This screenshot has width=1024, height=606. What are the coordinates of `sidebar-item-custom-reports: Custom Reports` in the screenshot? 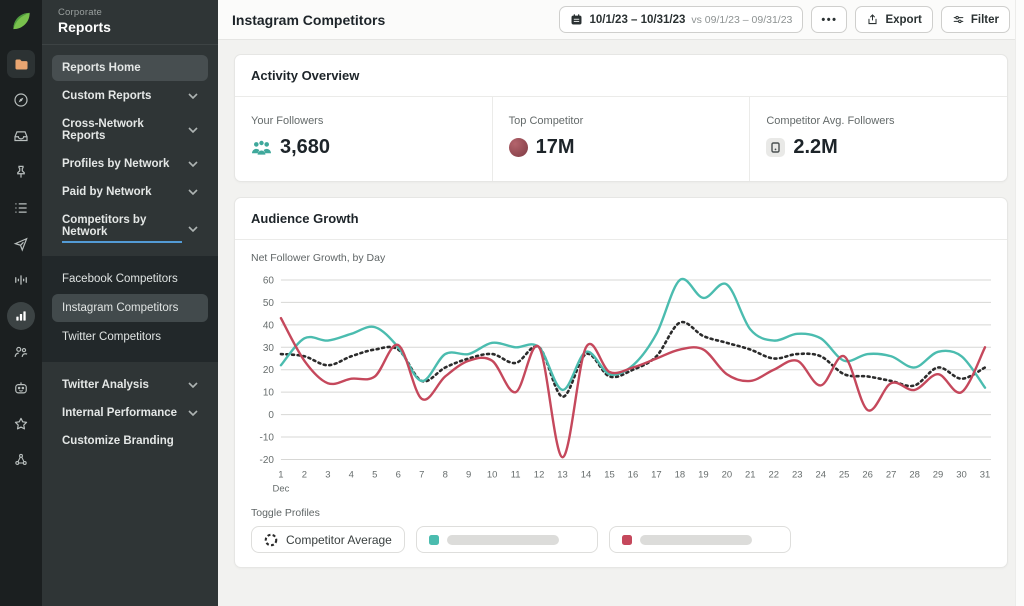 It's located at (130, 96).